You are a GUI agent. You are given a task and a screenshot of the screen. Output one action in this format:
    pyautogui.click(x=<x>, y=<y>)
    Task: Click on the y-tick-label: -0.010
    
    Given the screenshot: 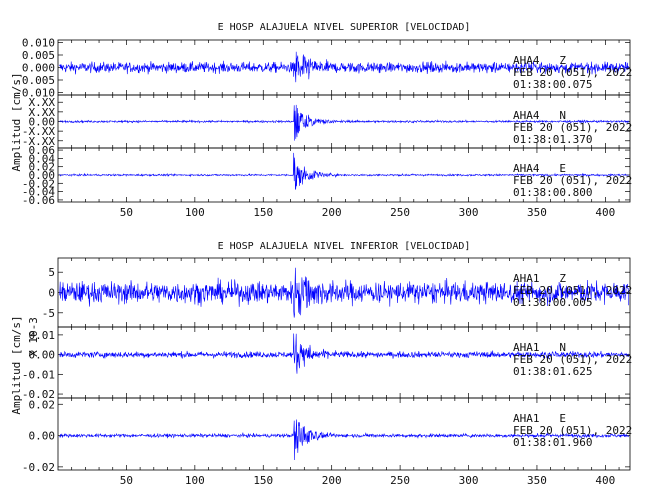 What is the action you would take?
    pyautogui.click(x=35, y=93)
    